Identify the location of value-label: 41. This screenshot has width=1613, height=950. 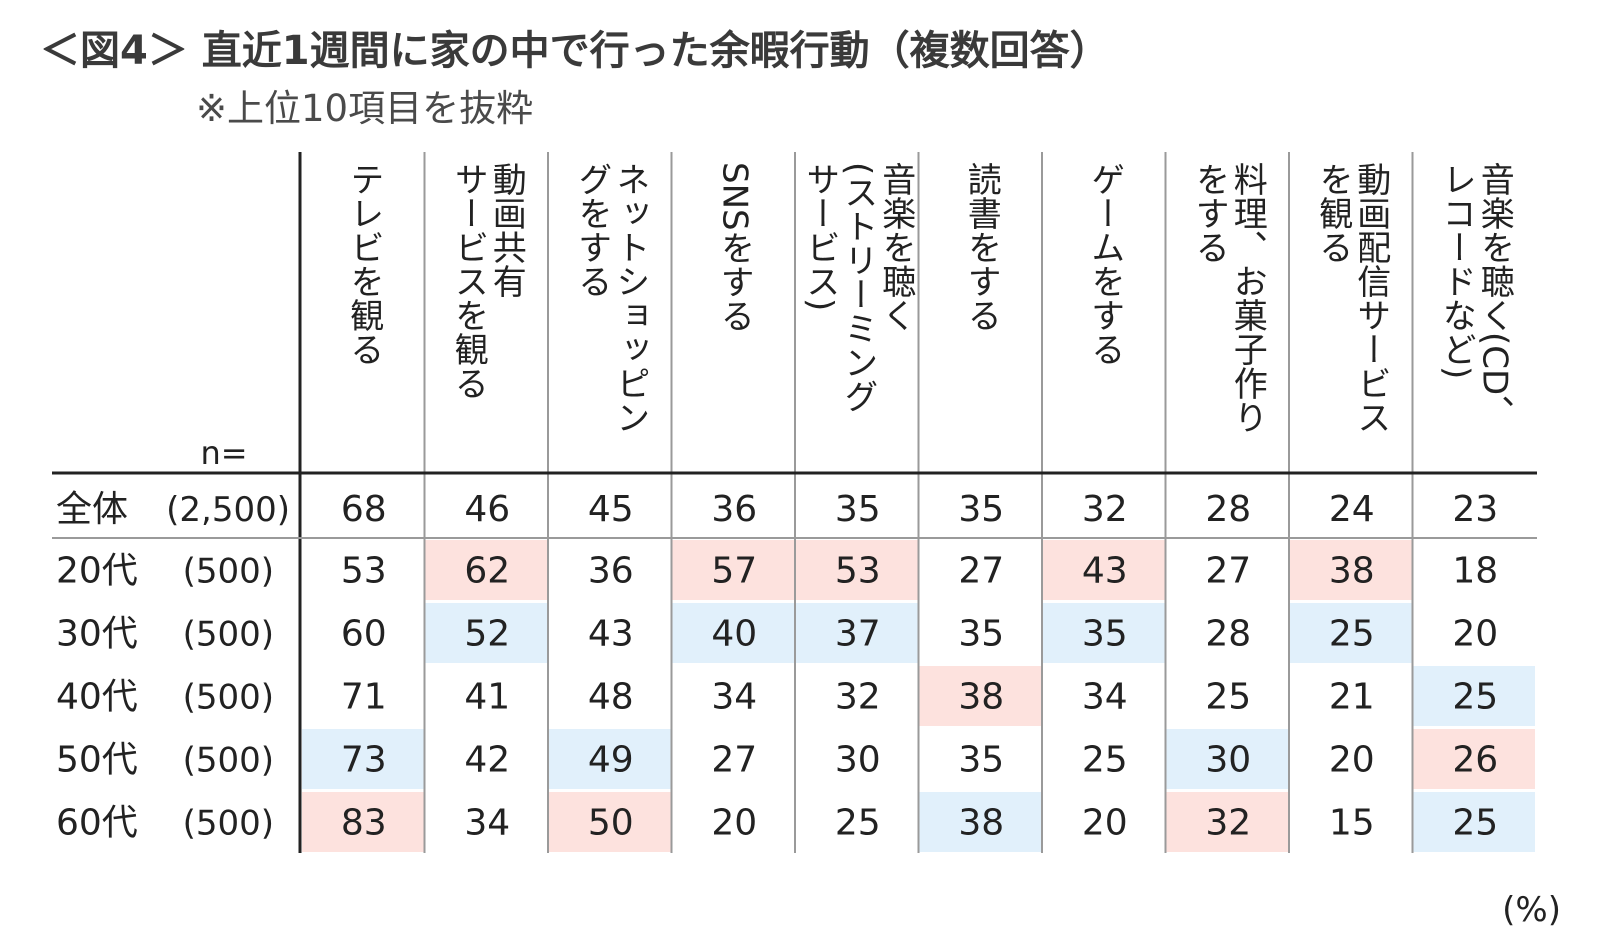
(487, 697).